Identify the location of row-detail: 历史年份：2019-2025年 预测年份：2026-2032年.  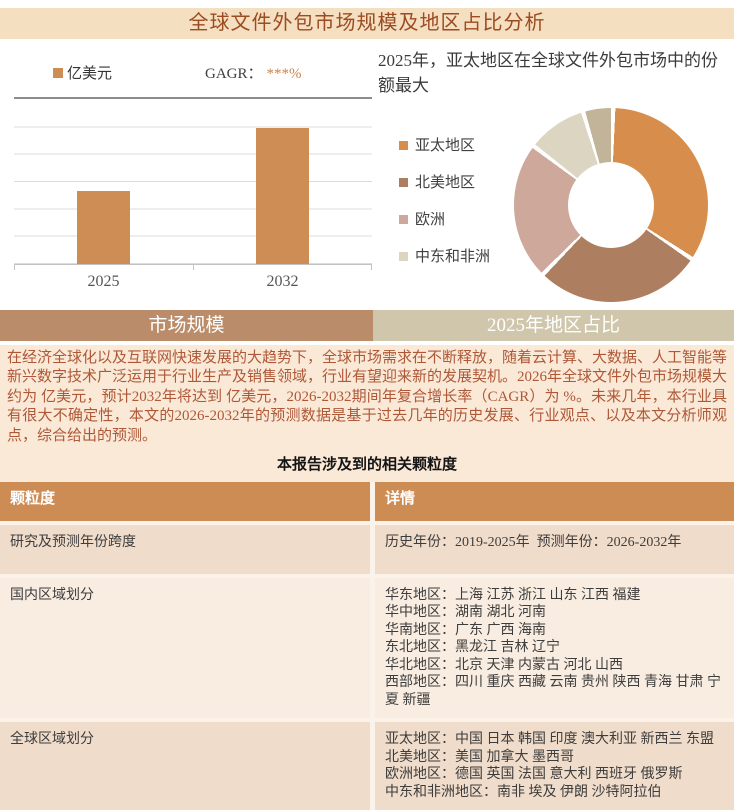
(554, 549).